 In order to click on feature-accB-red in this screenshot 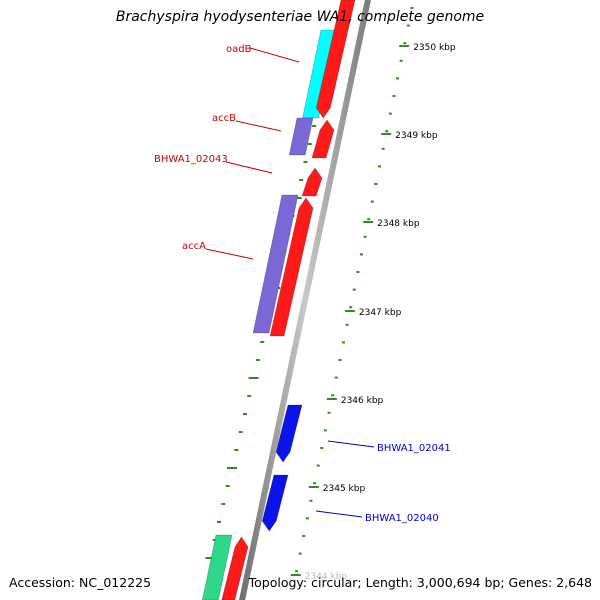, I will do `click(323, 139)`.